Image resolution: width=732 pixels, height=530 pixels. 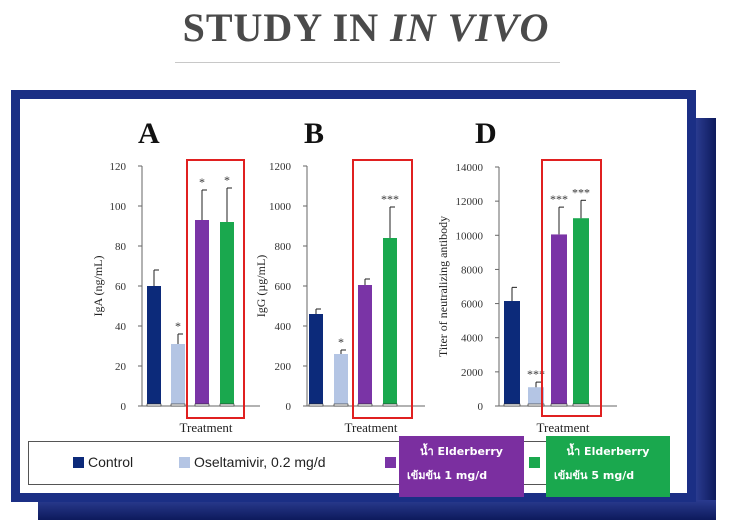 I want to click on legend-swatch-oseltamivir, so click(x=184, y=462).